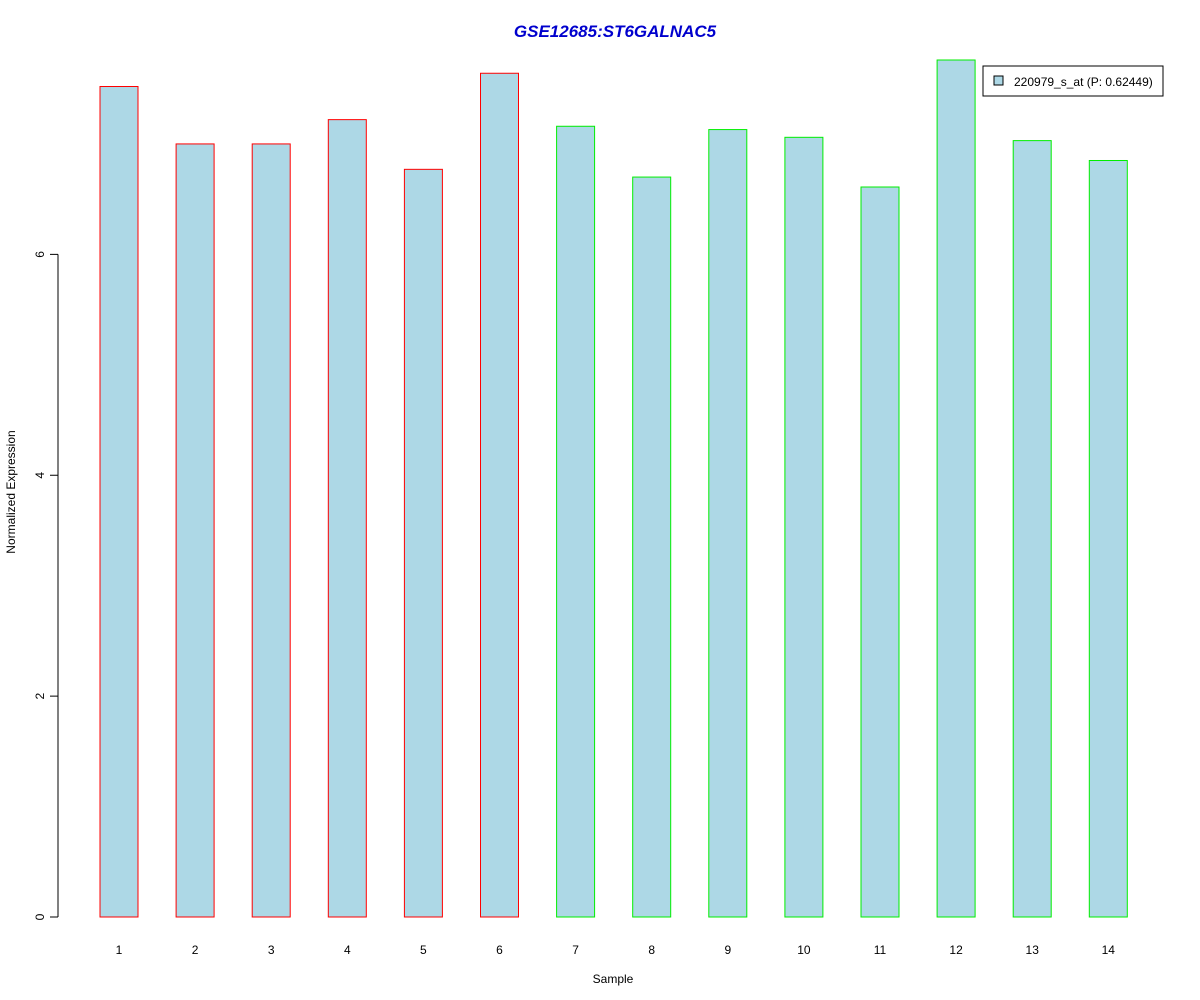 Image resolution: width=1200 pixels, height=1000 pixels. Describe the element at coordinates (11, 491) in the screenshot. I see `y-axis-label: Normalized Expression` at that location.